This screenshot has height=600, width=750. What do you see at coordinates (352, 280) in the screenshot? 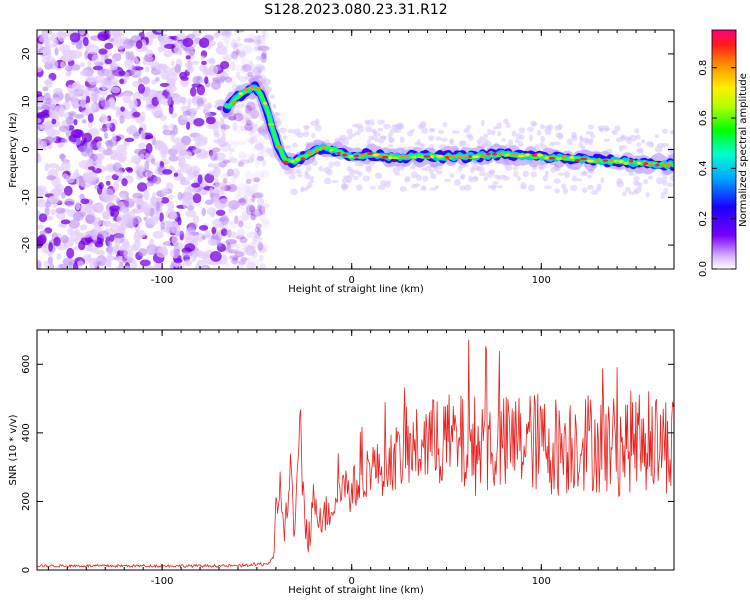
I see `x-tick-label: 0` at bounding box center [352, 280].